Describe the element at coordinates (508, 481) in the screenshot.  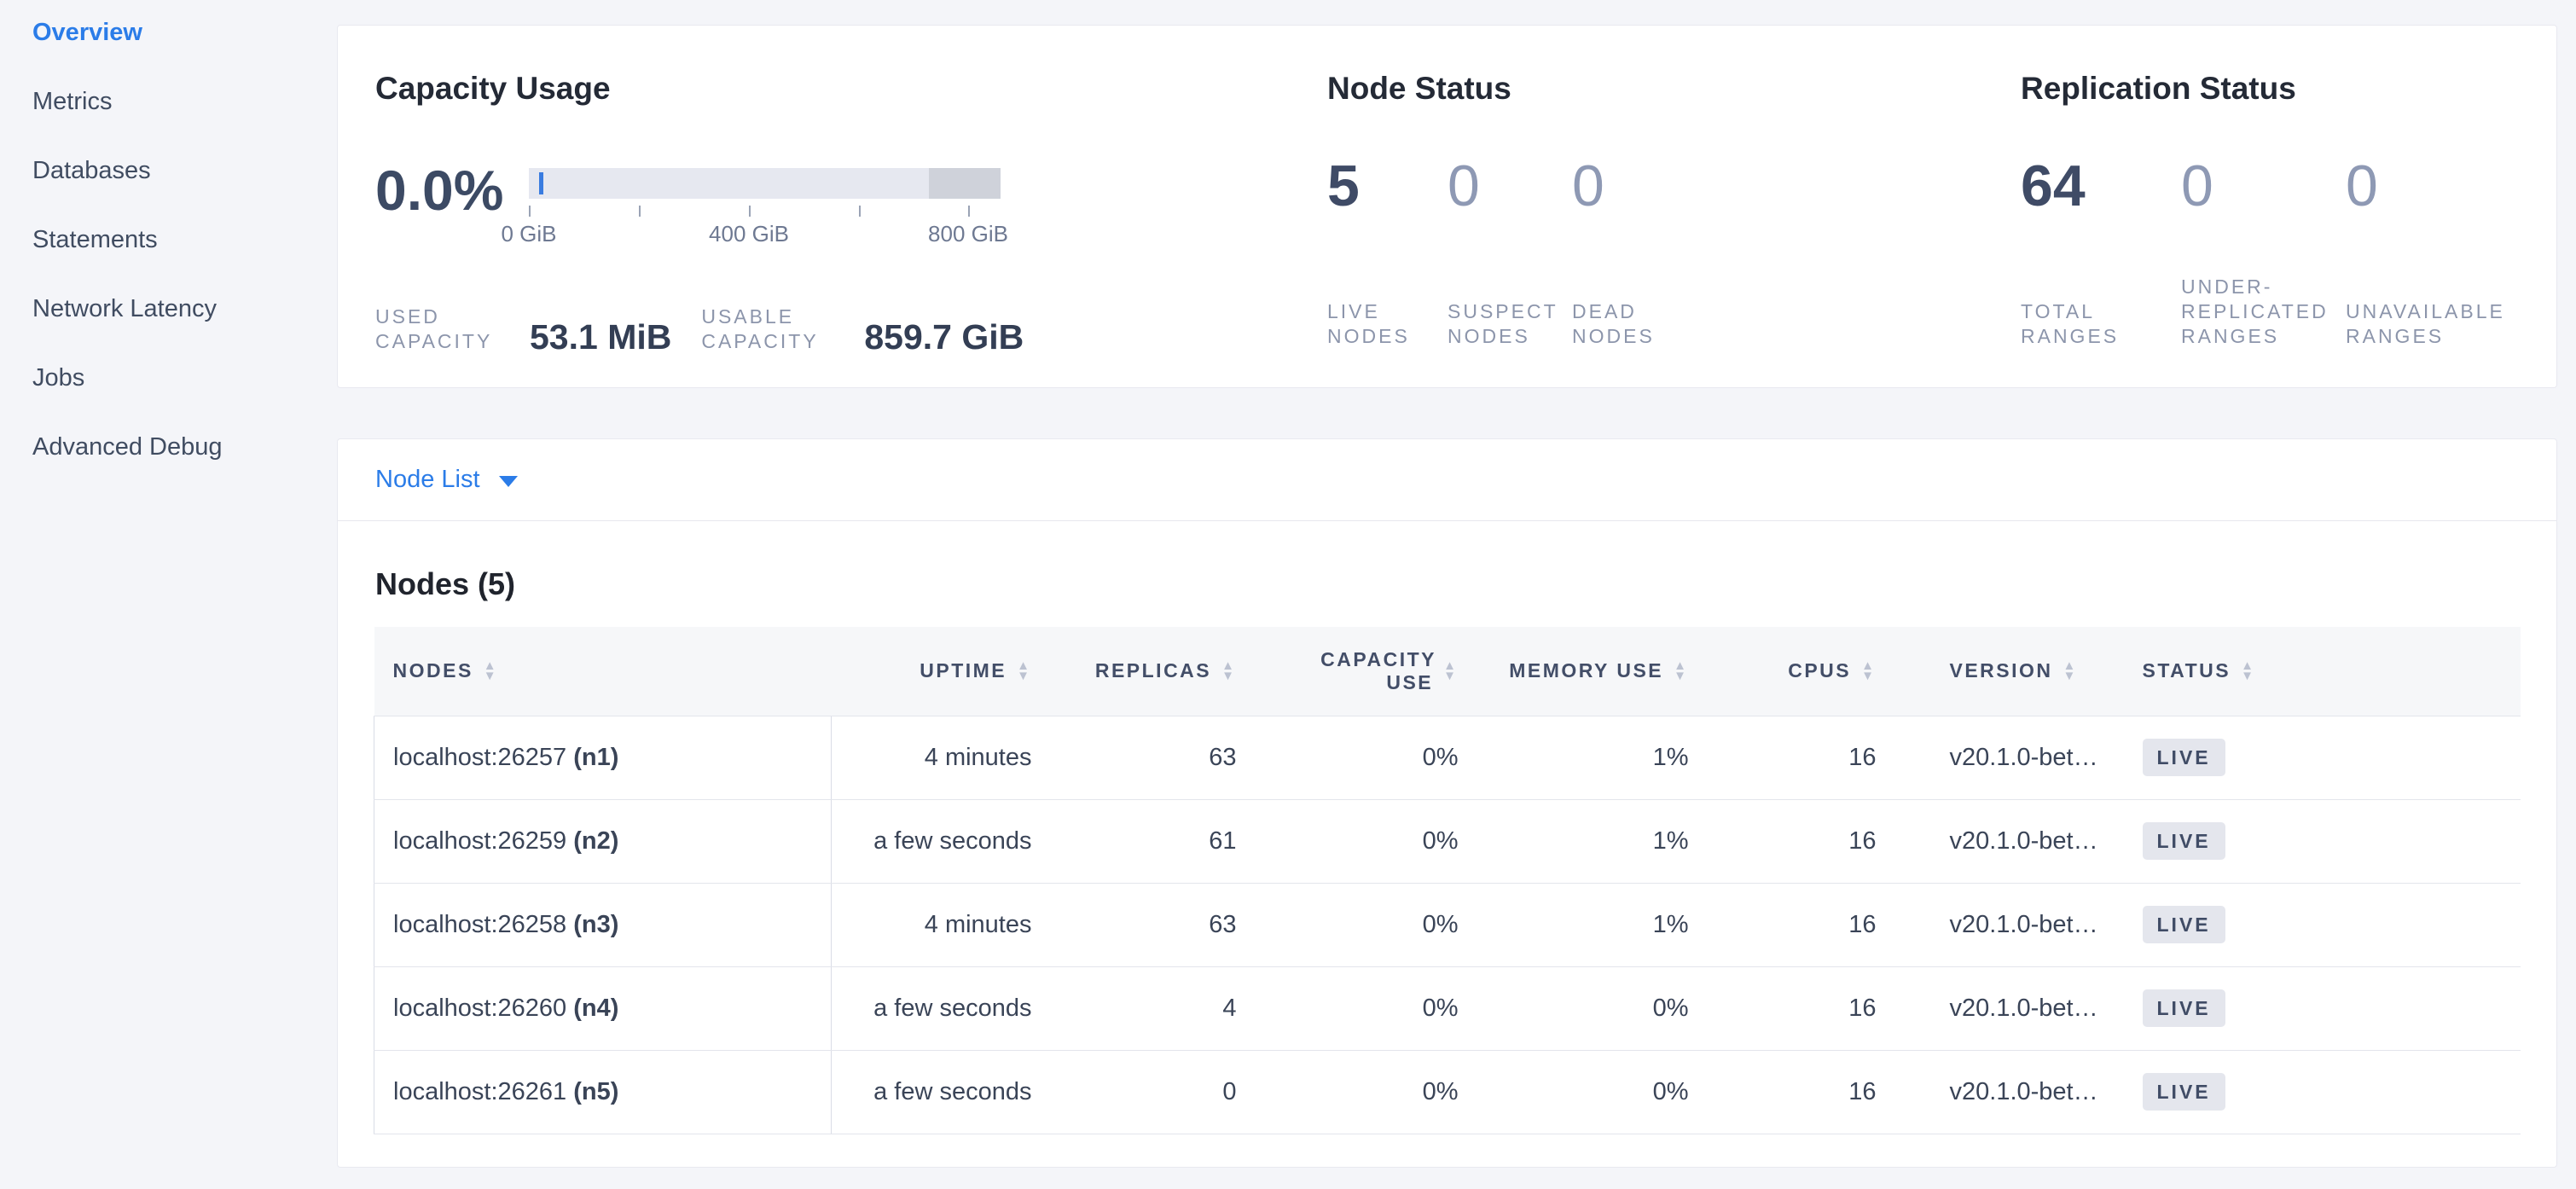
I see `chevron-down-icon` at that location.